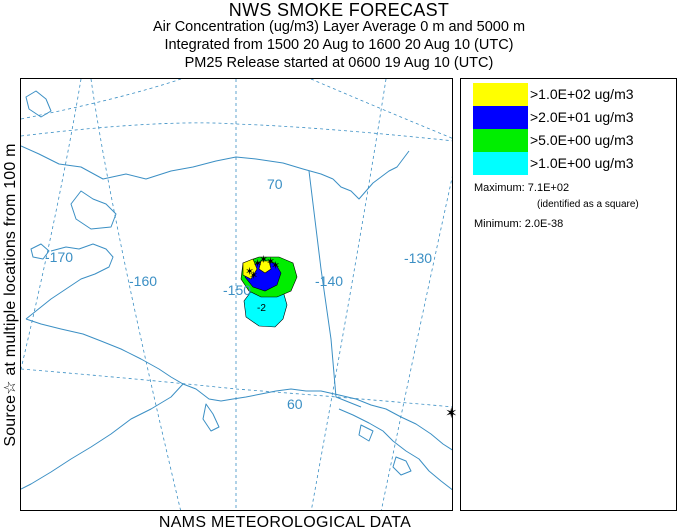 The height and width of the screenshot is (532, 678). I want to click on lon-label: -160, so click(143, 281).